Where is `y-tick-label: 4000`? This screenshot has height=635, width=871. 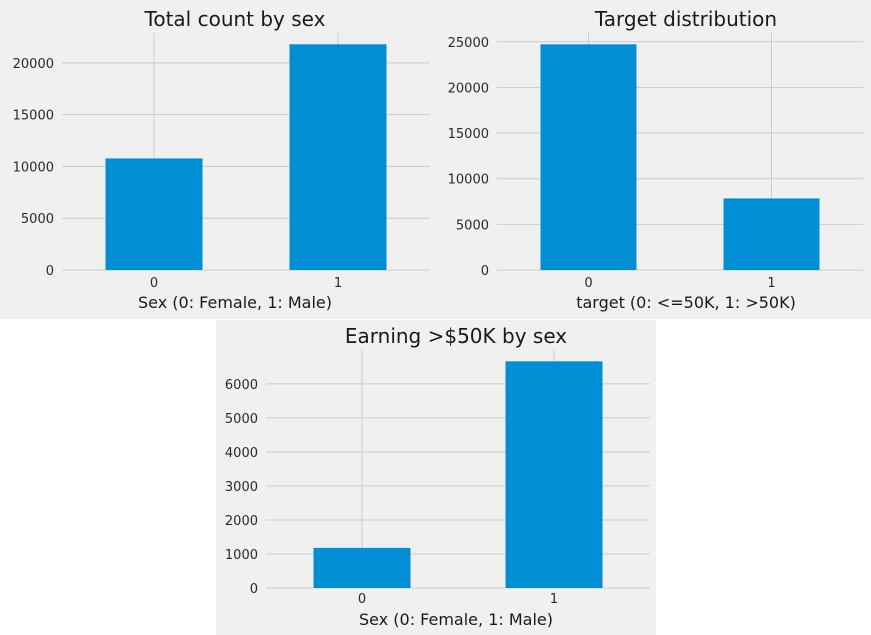
y-tick-label: 4000 is located at coordinates (241, 453).